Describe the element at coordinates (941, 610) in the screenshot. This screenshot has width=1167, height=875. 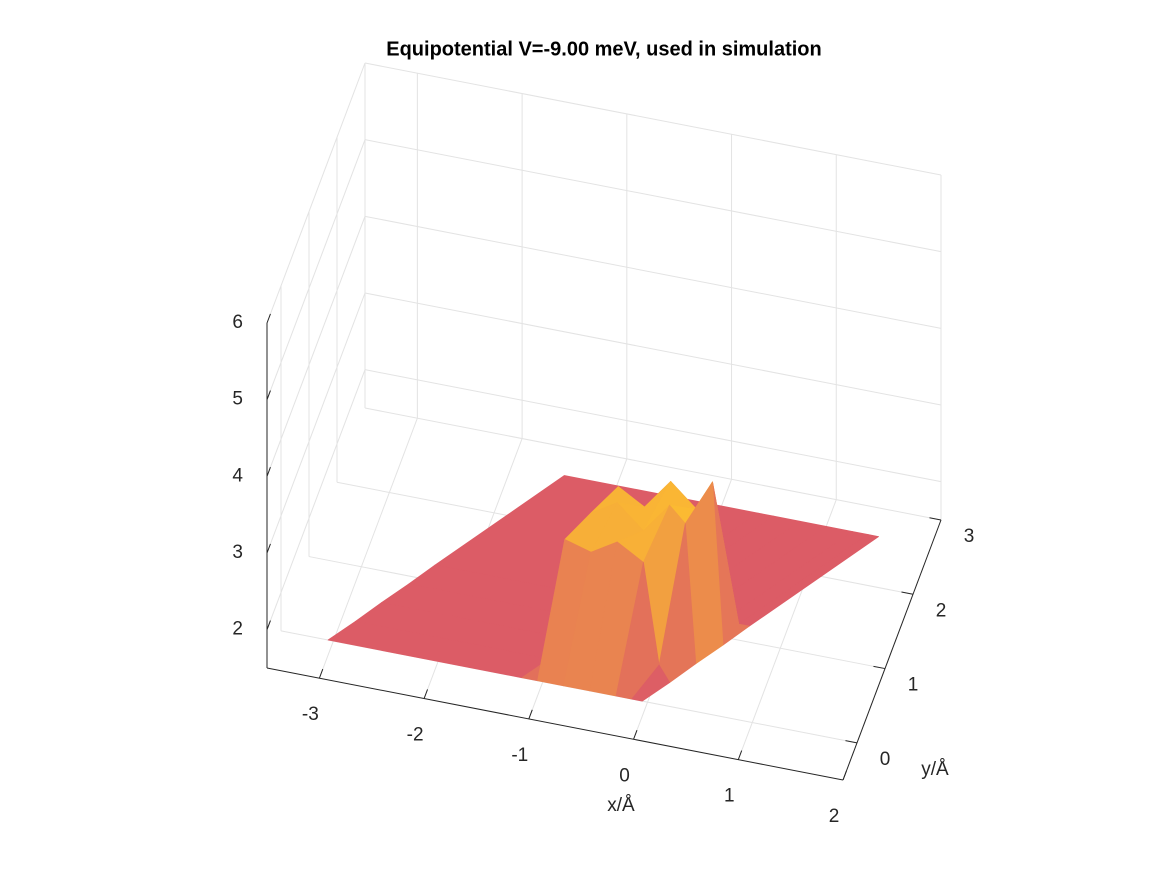
I see `y-tick-label: 2` at that location.